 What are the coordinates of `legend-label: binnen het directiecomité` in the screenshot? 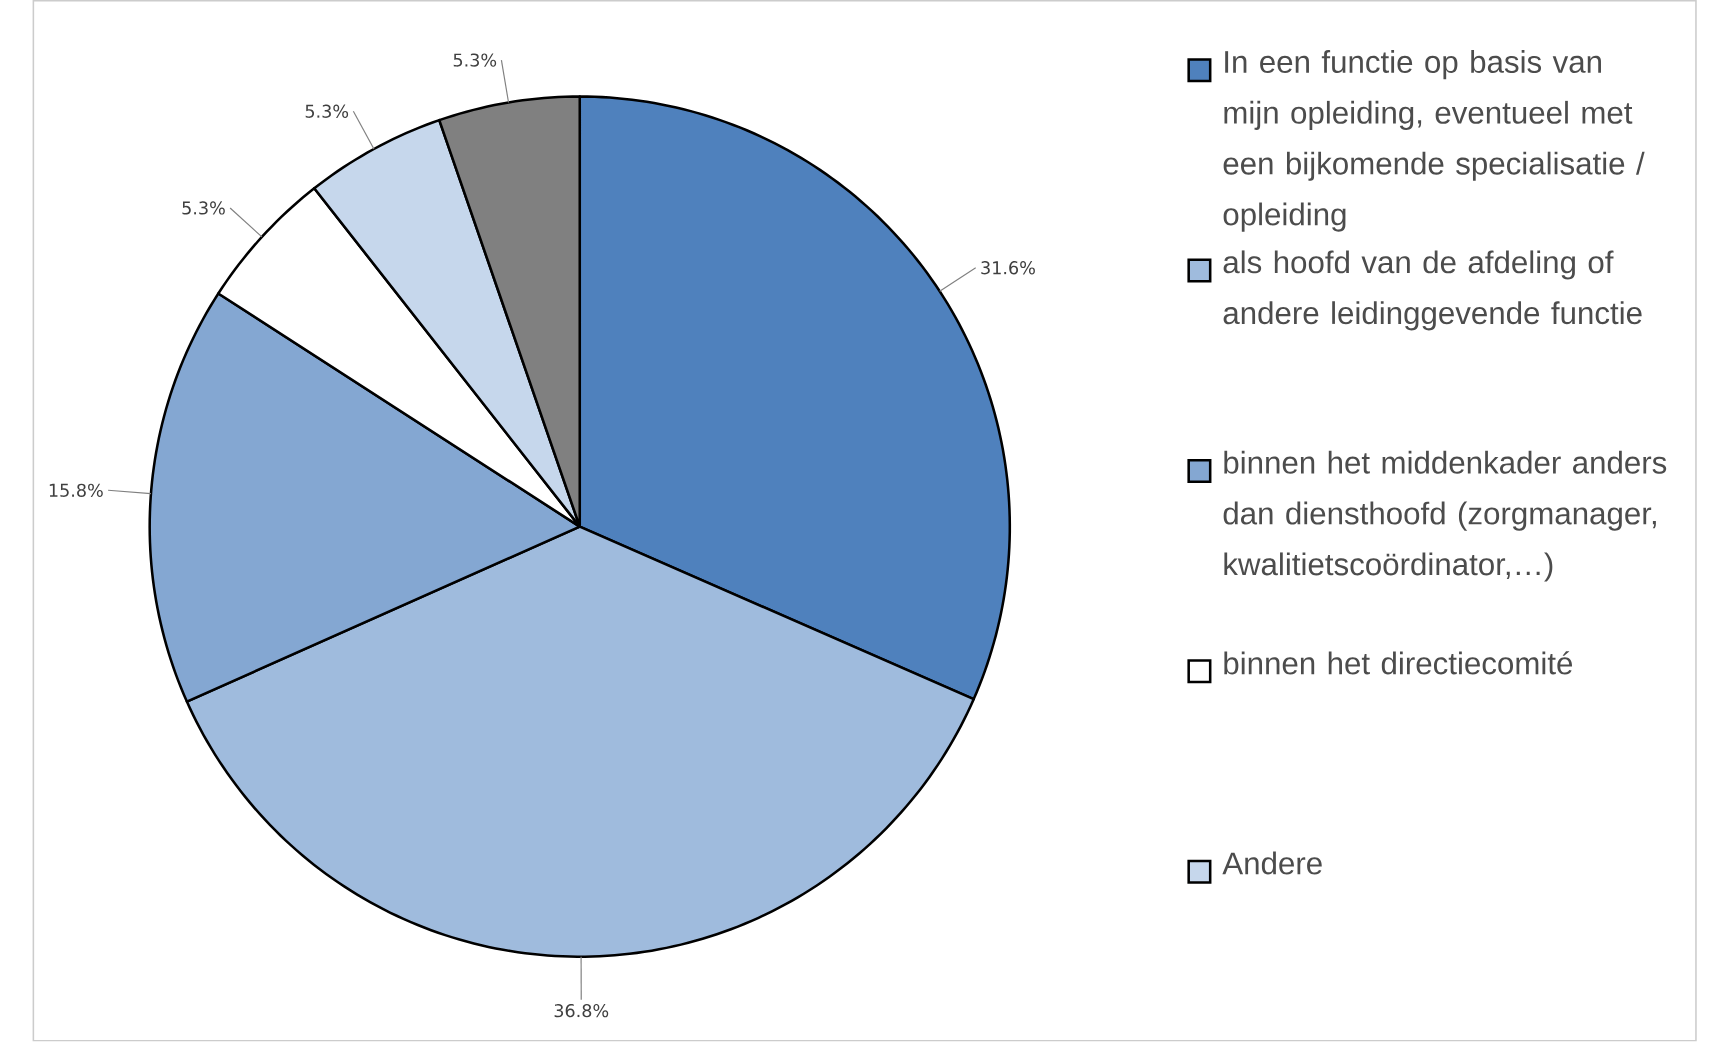 It's located at (1398, 663).